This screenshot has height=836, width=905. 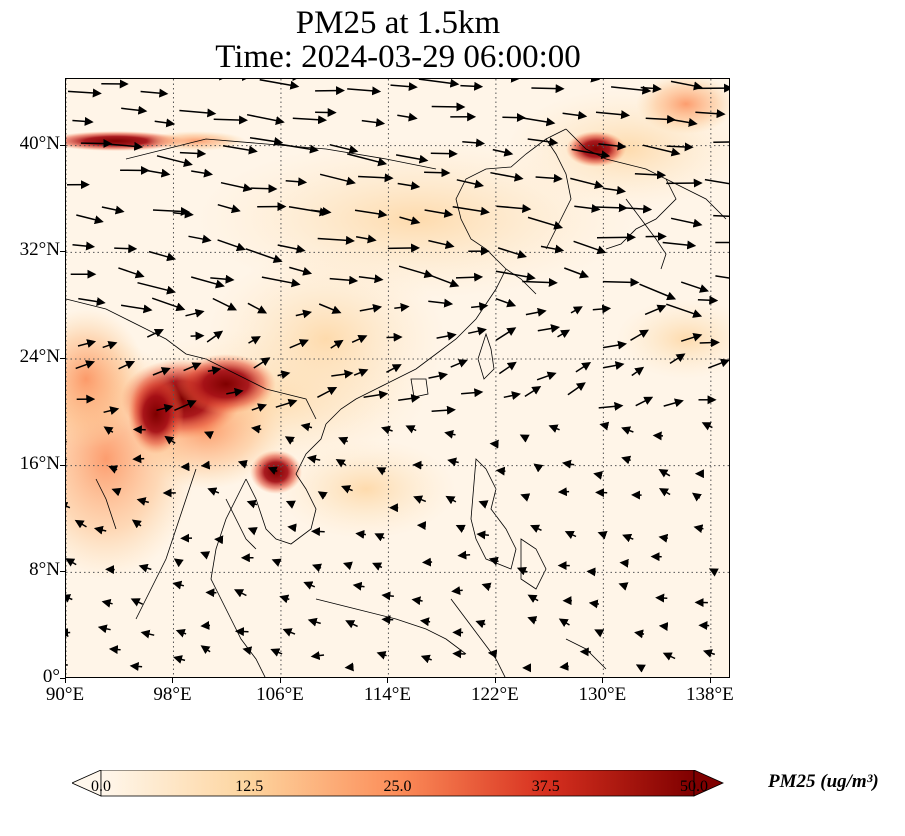 I want to click on map-title: PM25 at 1.5km, so click(x=398, y=23).